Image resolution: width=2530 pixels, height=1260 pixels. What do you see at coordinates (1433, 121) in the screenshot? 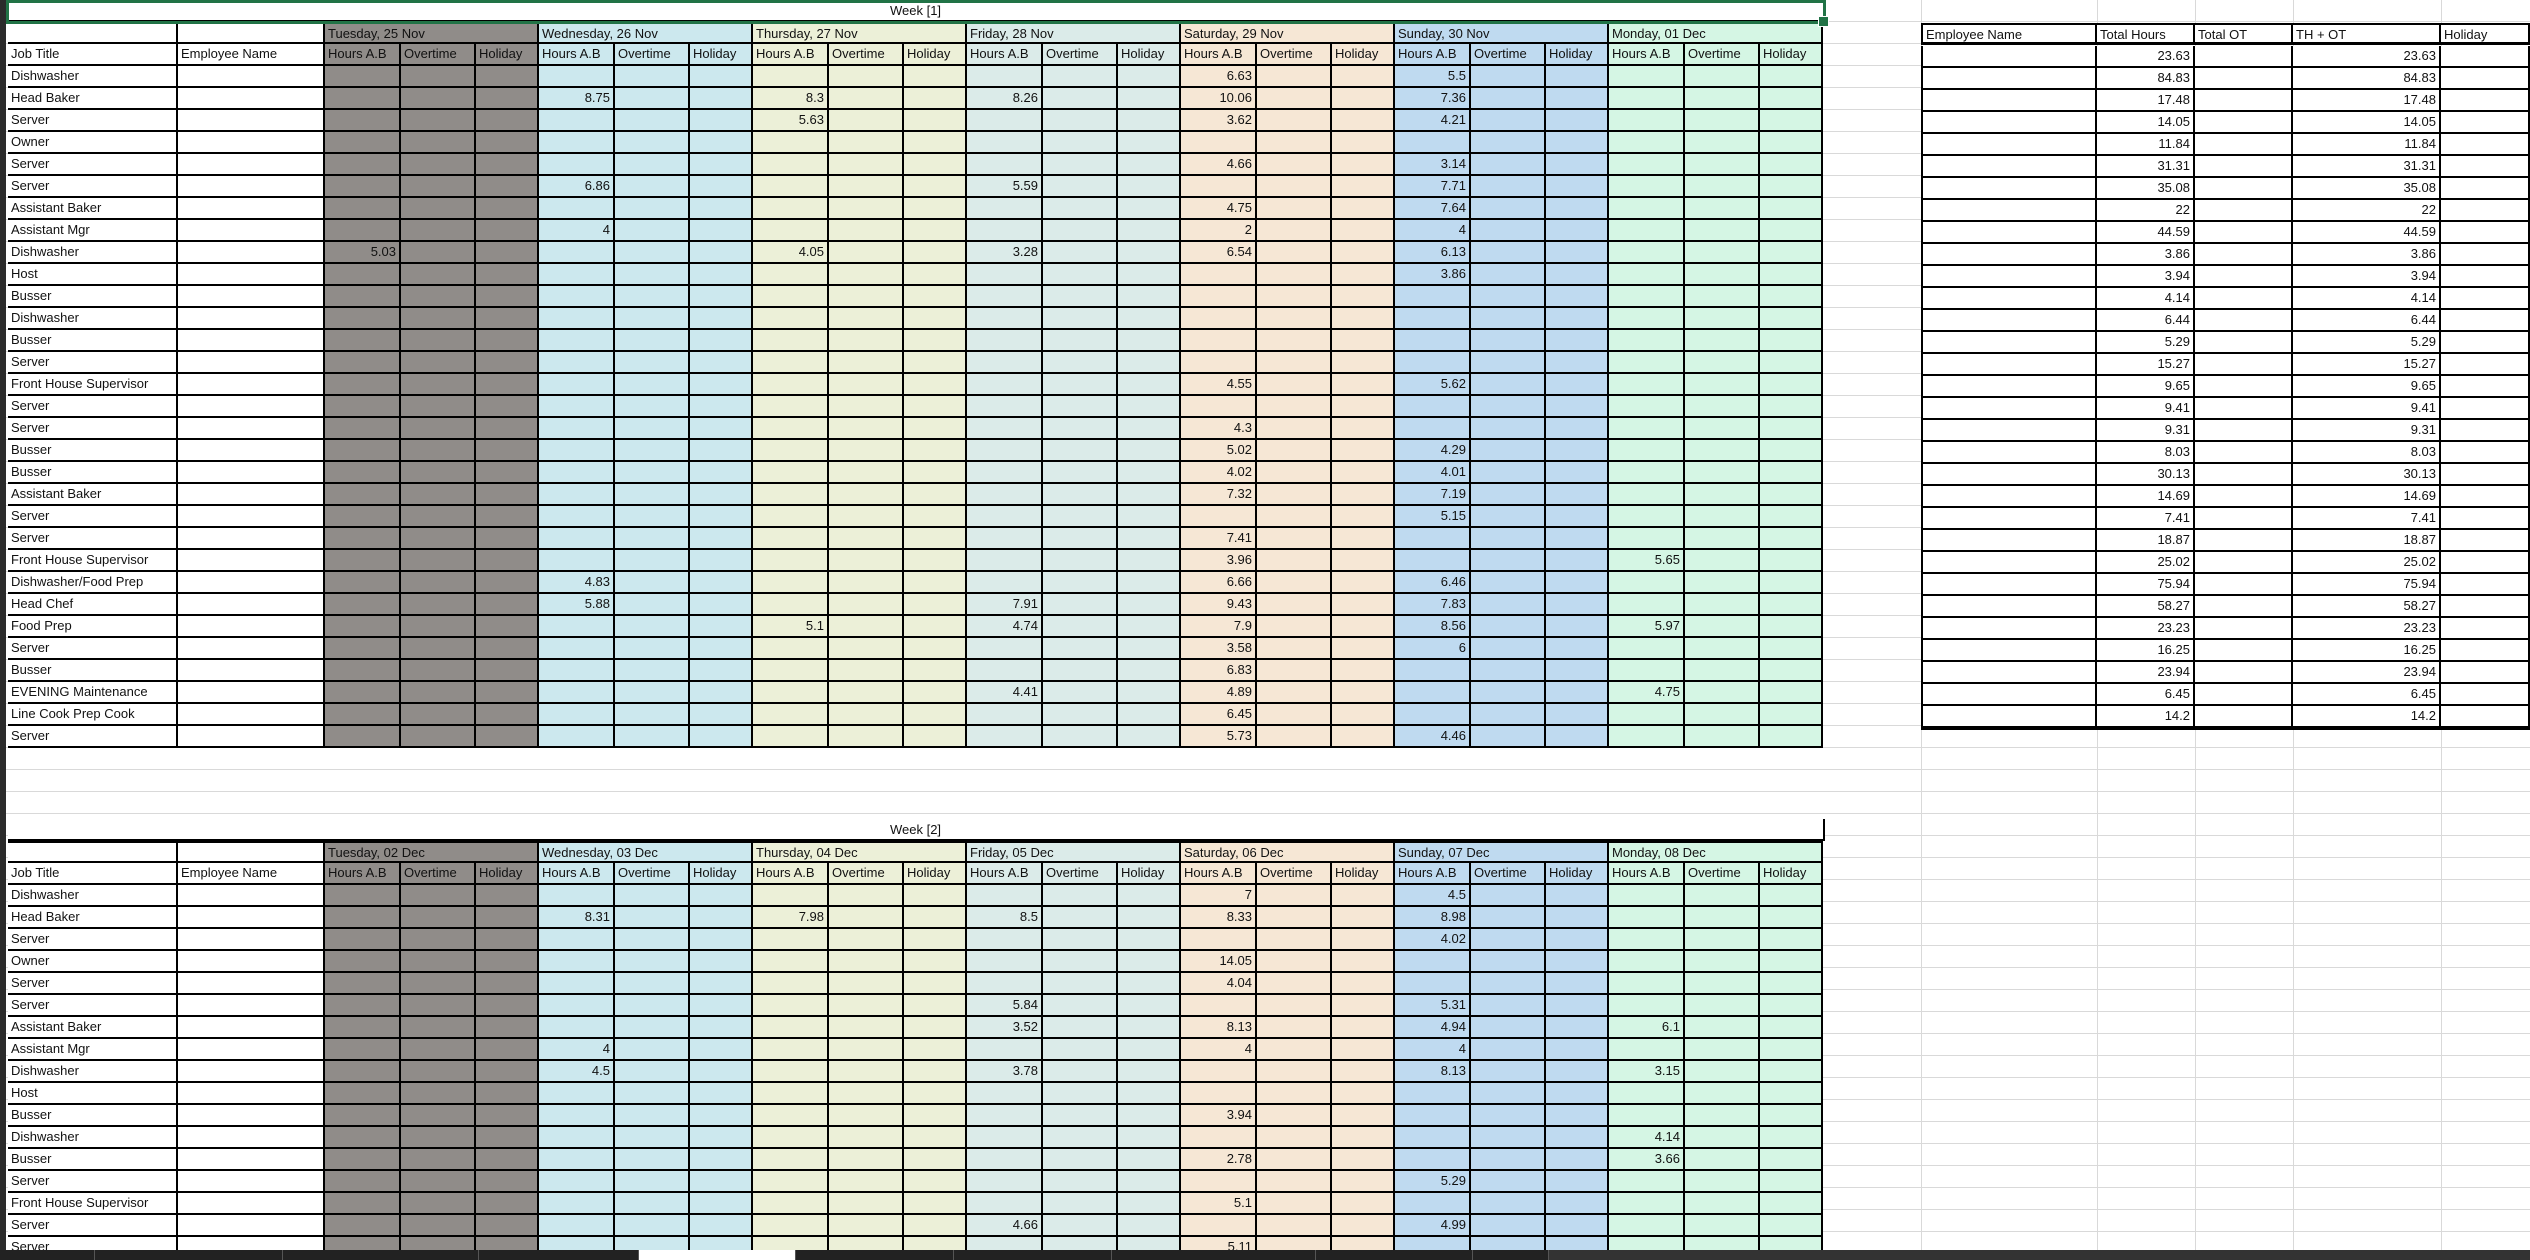
I see `hours-cell: 4.21` at bounding box center [1433, 121].